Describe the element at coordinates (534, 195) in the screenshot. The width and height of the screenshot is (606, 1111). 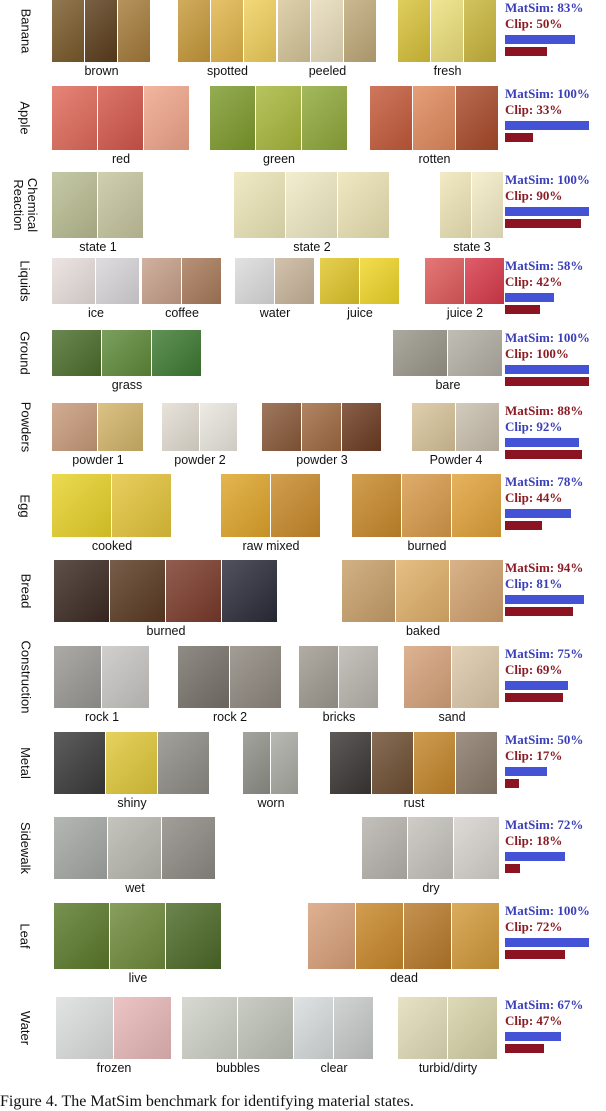
I see `clip-score: Clip: 90%` at that location.